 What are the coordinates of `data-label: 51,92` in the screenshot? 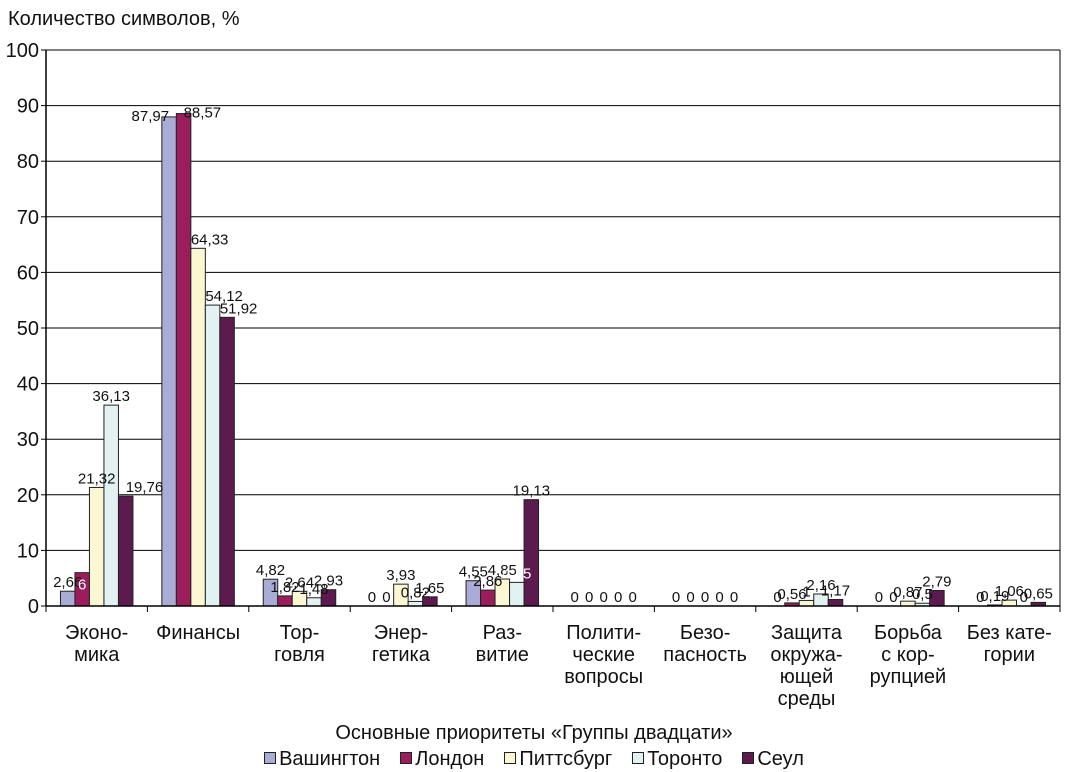 It's located at (239, 308).